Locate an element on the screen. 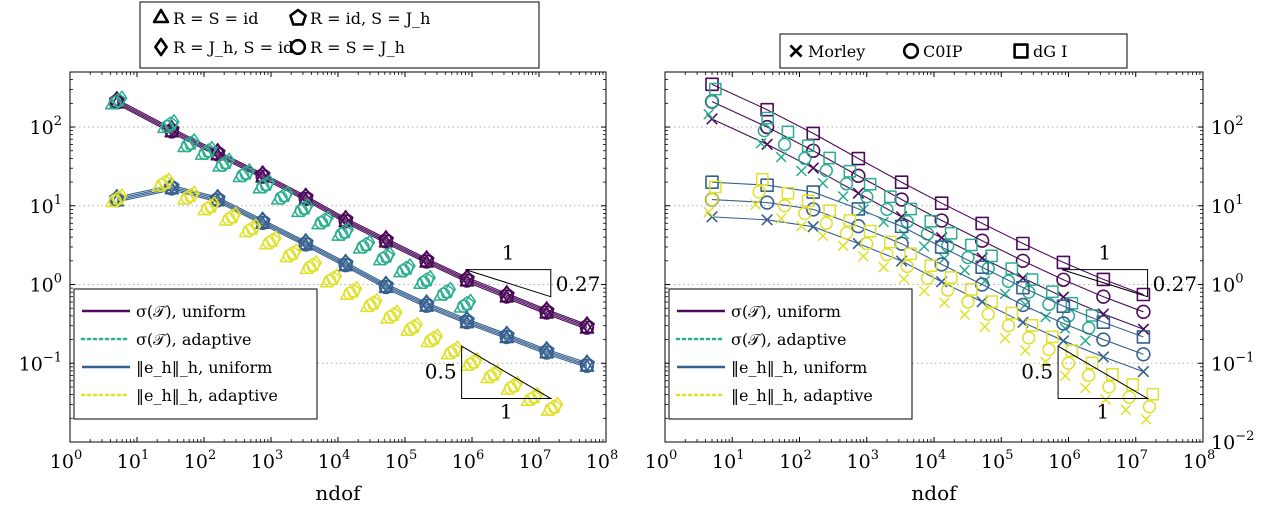 This screenshot has width=1287, height=513. y-tick-label: 10⁰ is located at coordinates (46, 284).